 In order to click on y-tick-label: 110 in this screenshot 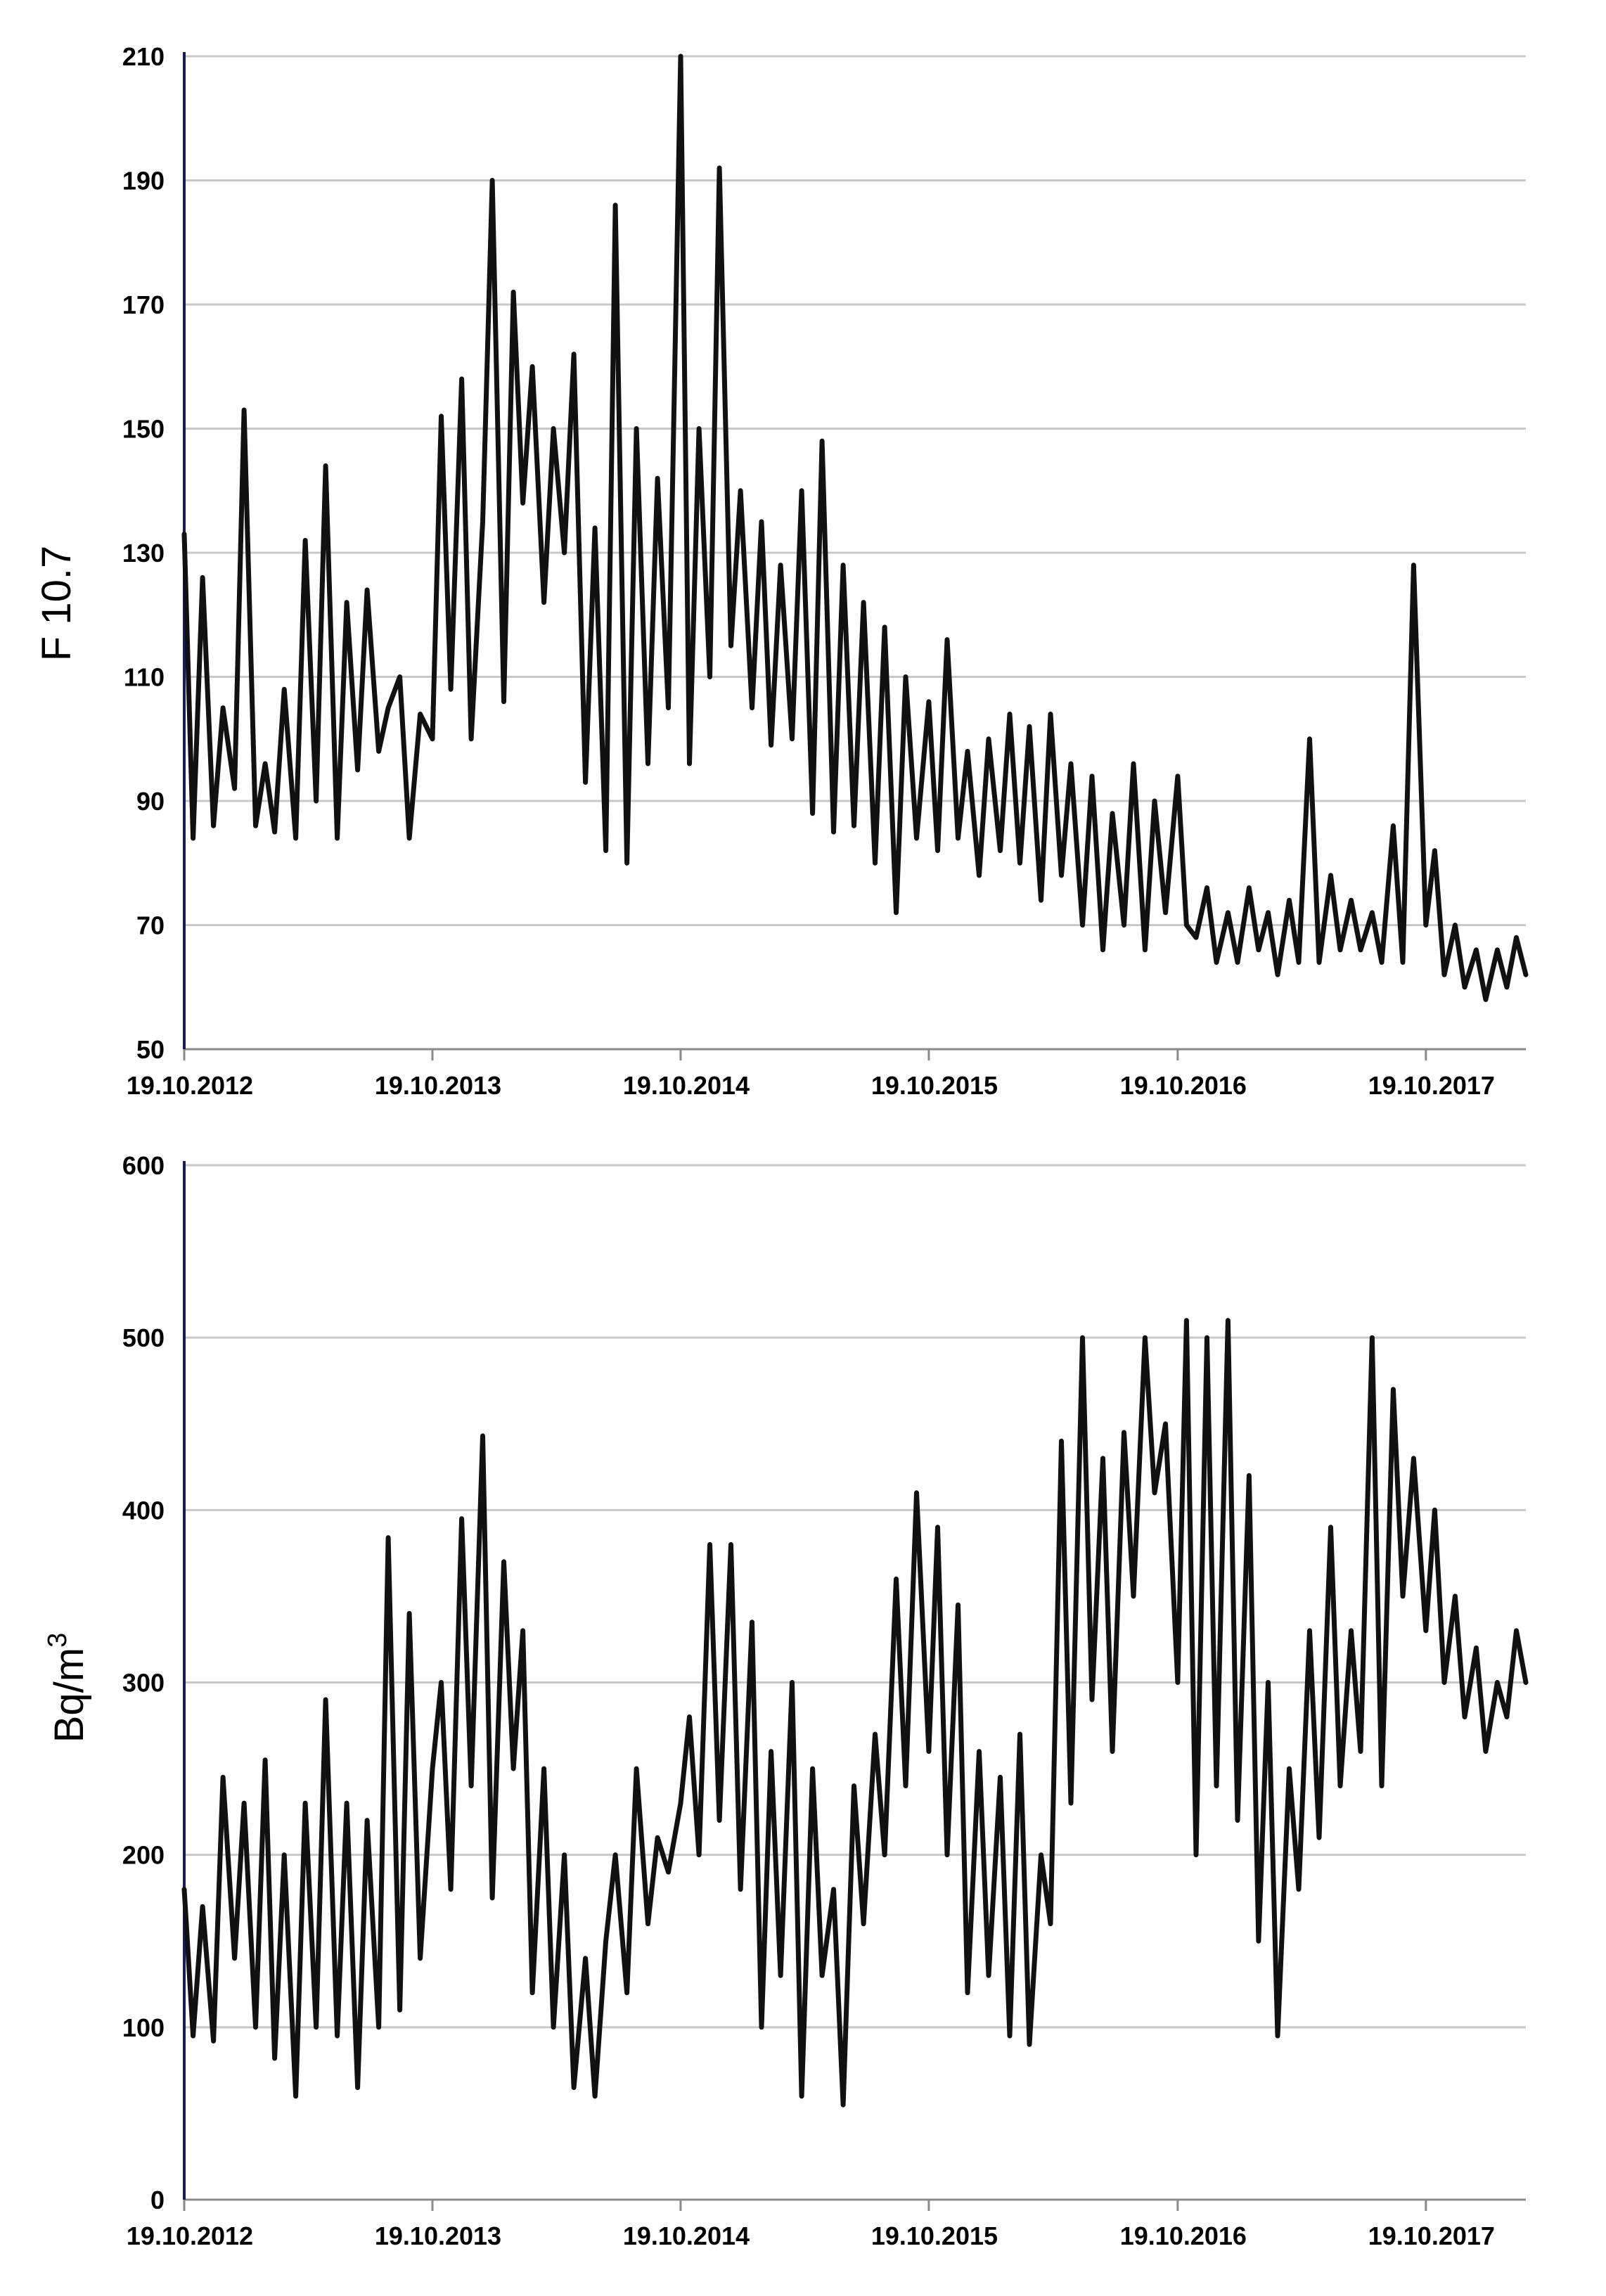, I will do `click(144, 677)`.